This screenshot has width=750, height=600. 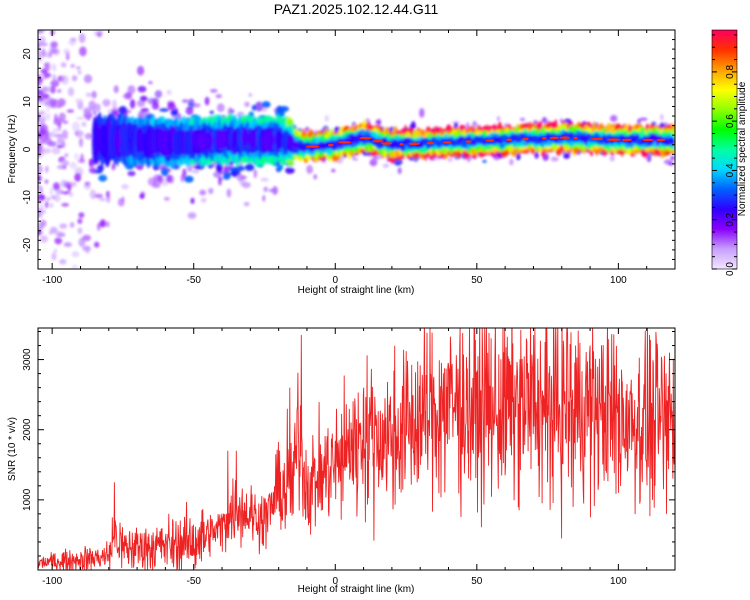 What do you see at coordinates (335, 280) in the screenshot?
I see `spectrogram-x-tick-label: 0` at bounding box center [335, 280].